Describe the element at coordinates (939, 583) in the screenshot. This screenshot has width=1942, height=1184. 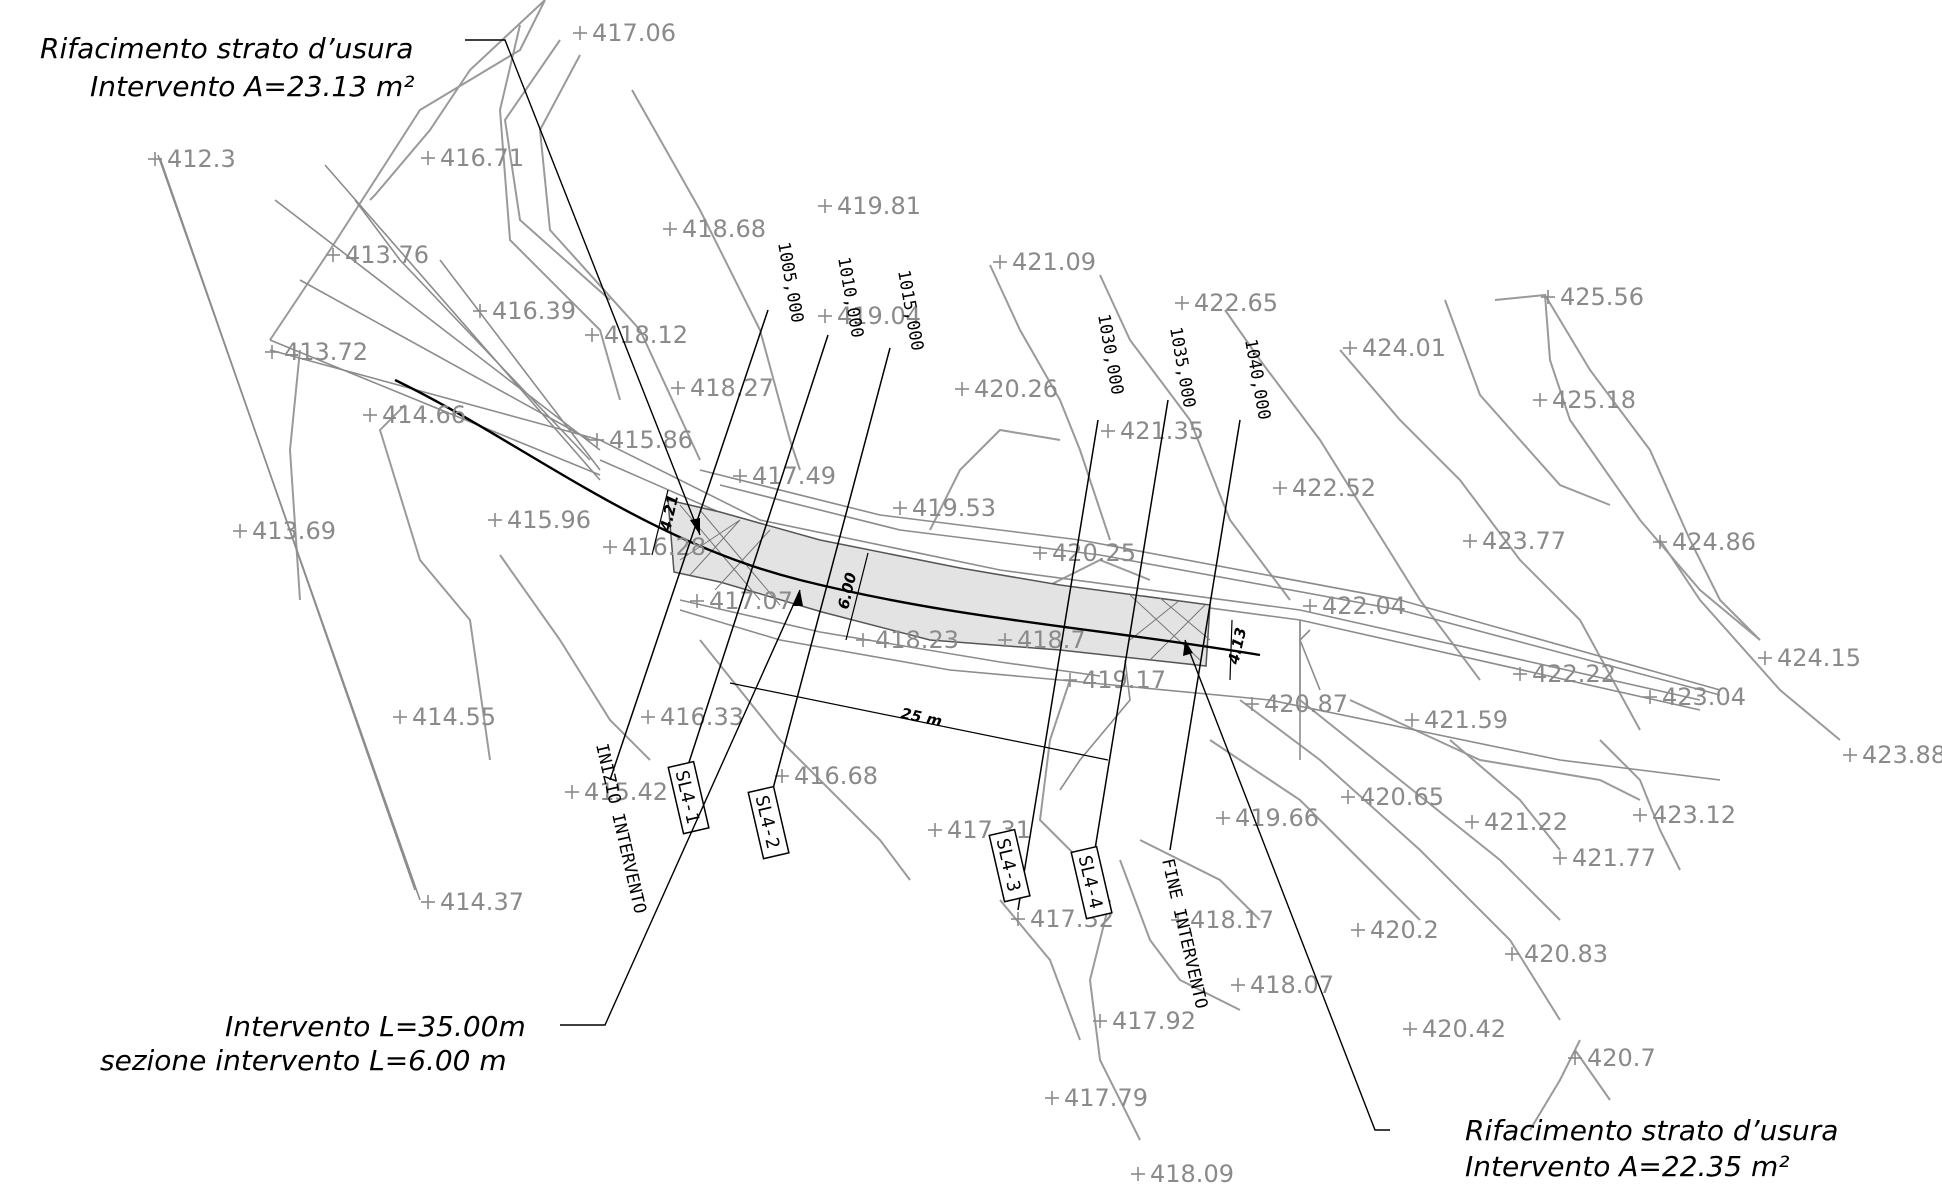
I see `resurfacing-area` at that location.